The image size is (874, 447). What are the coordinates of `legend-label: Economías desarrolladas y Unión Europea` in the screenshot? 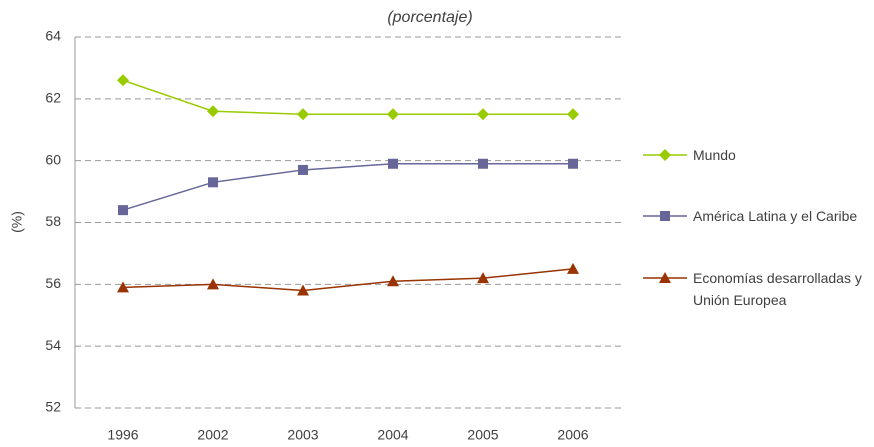 It's located at (777, 289).